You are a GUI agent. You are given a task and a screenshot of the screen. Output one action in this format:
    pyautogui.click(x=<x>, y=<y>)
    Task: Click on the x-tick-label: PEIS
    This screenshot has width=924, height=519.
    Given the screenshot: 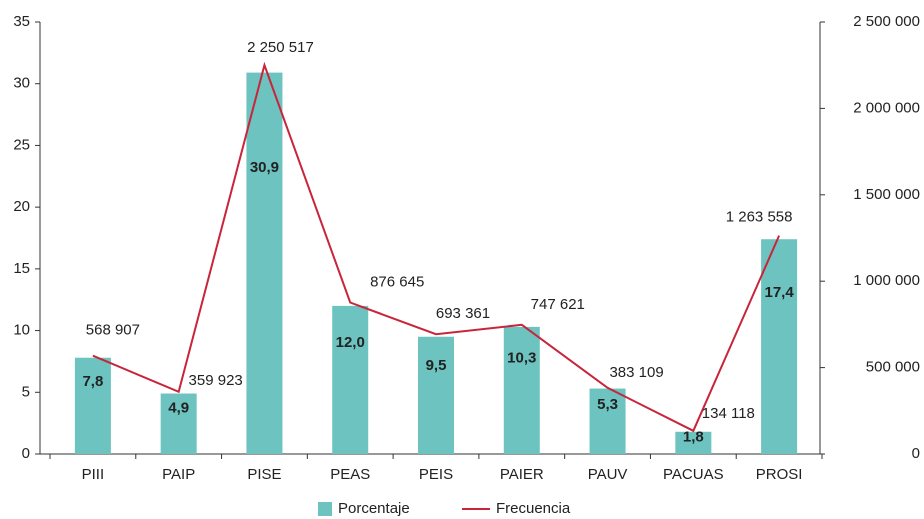 What is the action you would take?
    pyautogui.click(x=436, y=474)
    